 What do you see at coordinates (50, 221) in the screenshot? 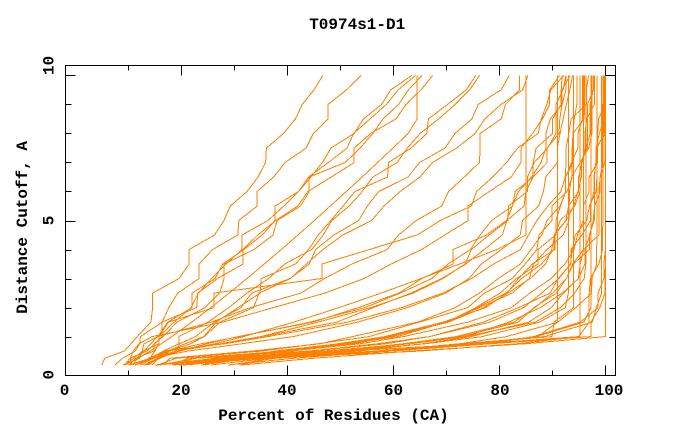
I see `svg-text: 5` at bounding box center [50, 221].